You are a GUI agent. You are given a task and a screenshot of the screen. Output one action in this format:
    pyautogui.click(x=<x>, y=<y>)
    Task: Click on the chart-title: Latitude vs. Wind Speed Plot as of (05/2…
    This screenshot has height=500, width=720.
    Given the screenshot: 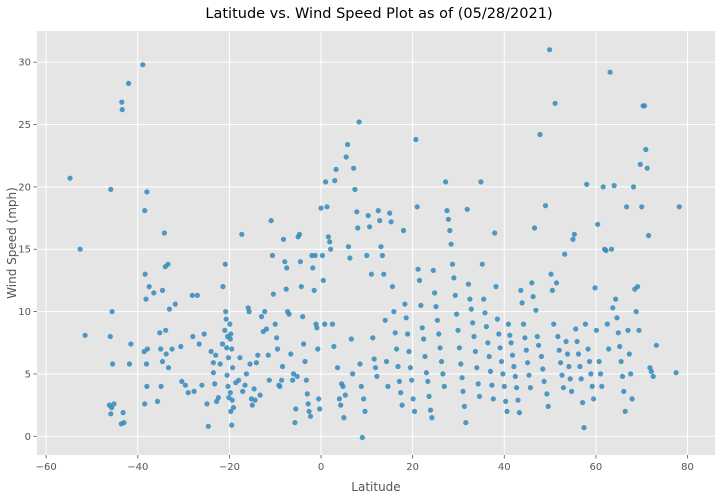 What is the action you would take?
    pyautogui.click(x=378, y=14)
    